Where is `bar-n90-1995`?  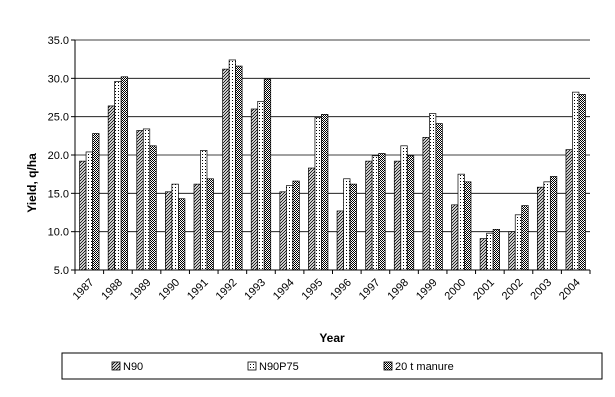 bar-n90-1995 is located at coordinates (312, 219).